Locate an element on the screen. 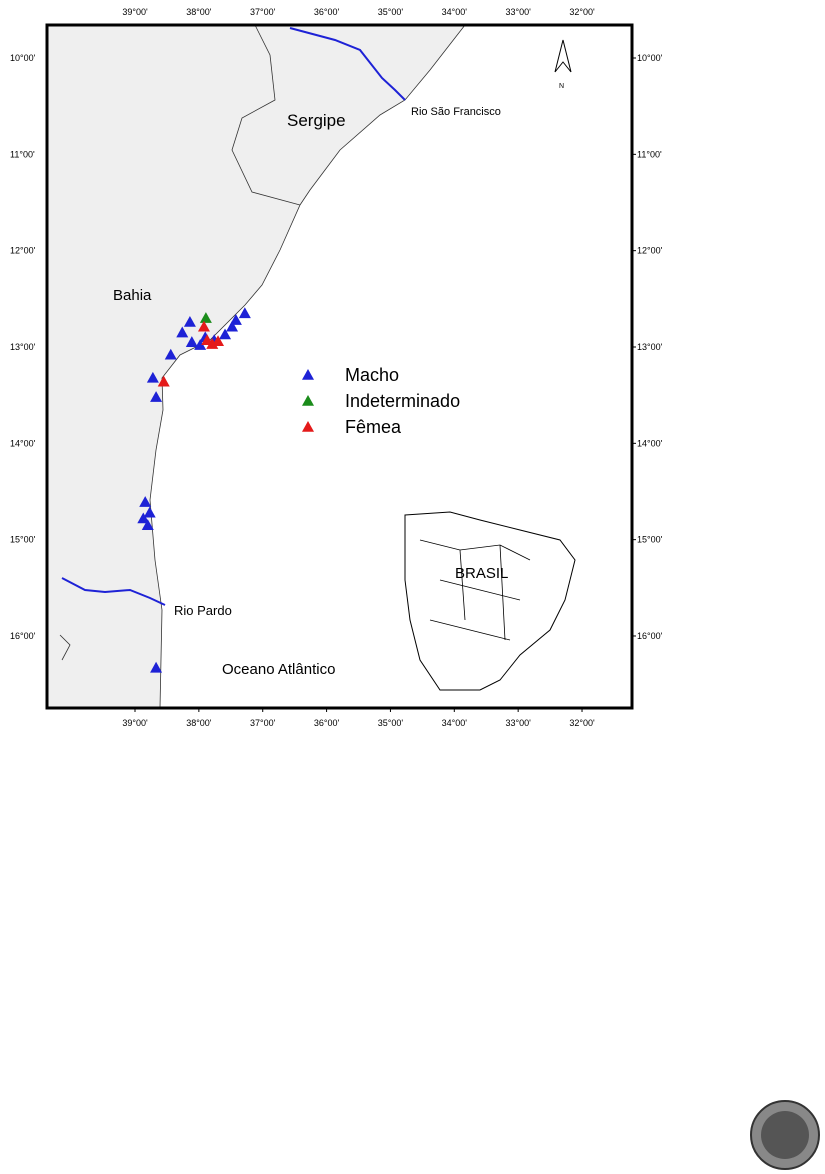 The height and width of the screenshot is (1174, 825). place-label: Sergipe is located at coordinates (316, 120).